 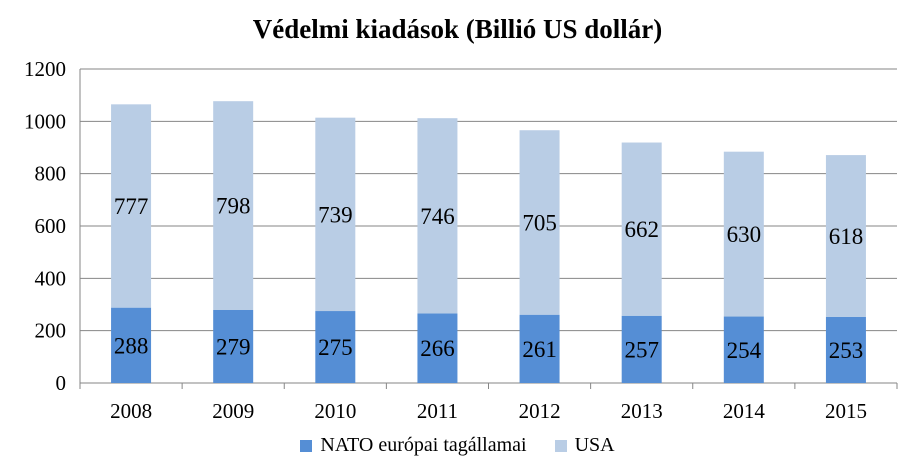 I want to click on y-tick-label-0: 0, so click(x=61, y=383).